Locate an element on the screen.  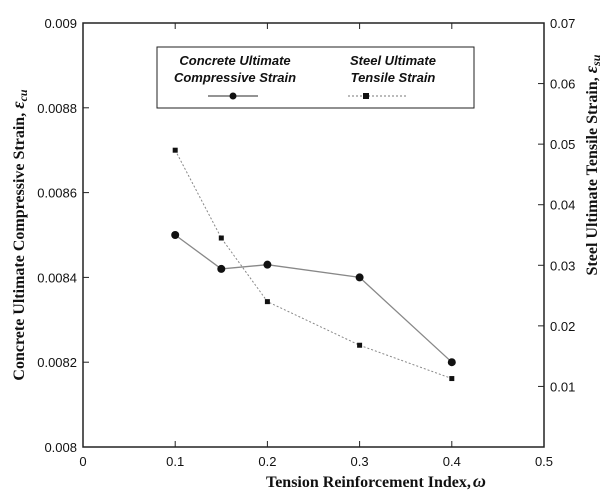
left-y-tick-label: 0.0084 is located at coordinates (57, 277).